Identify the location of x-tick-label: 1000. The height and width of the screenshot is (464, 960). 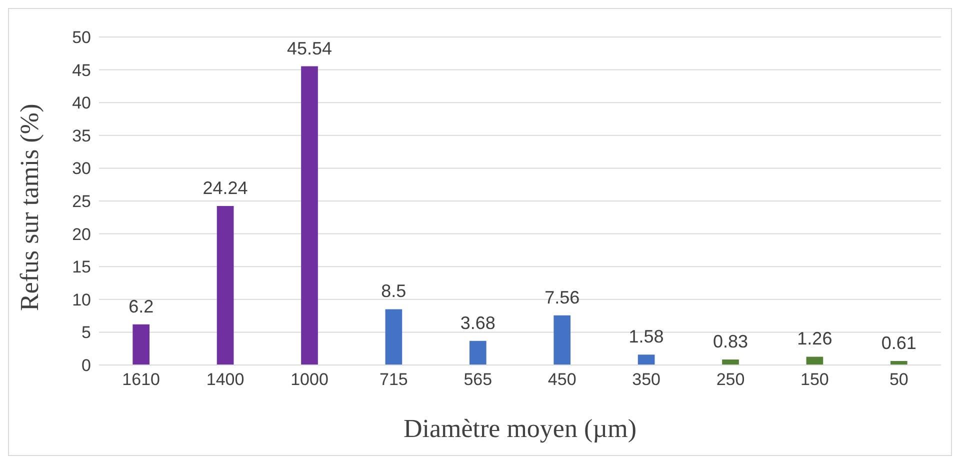
(309, 380).